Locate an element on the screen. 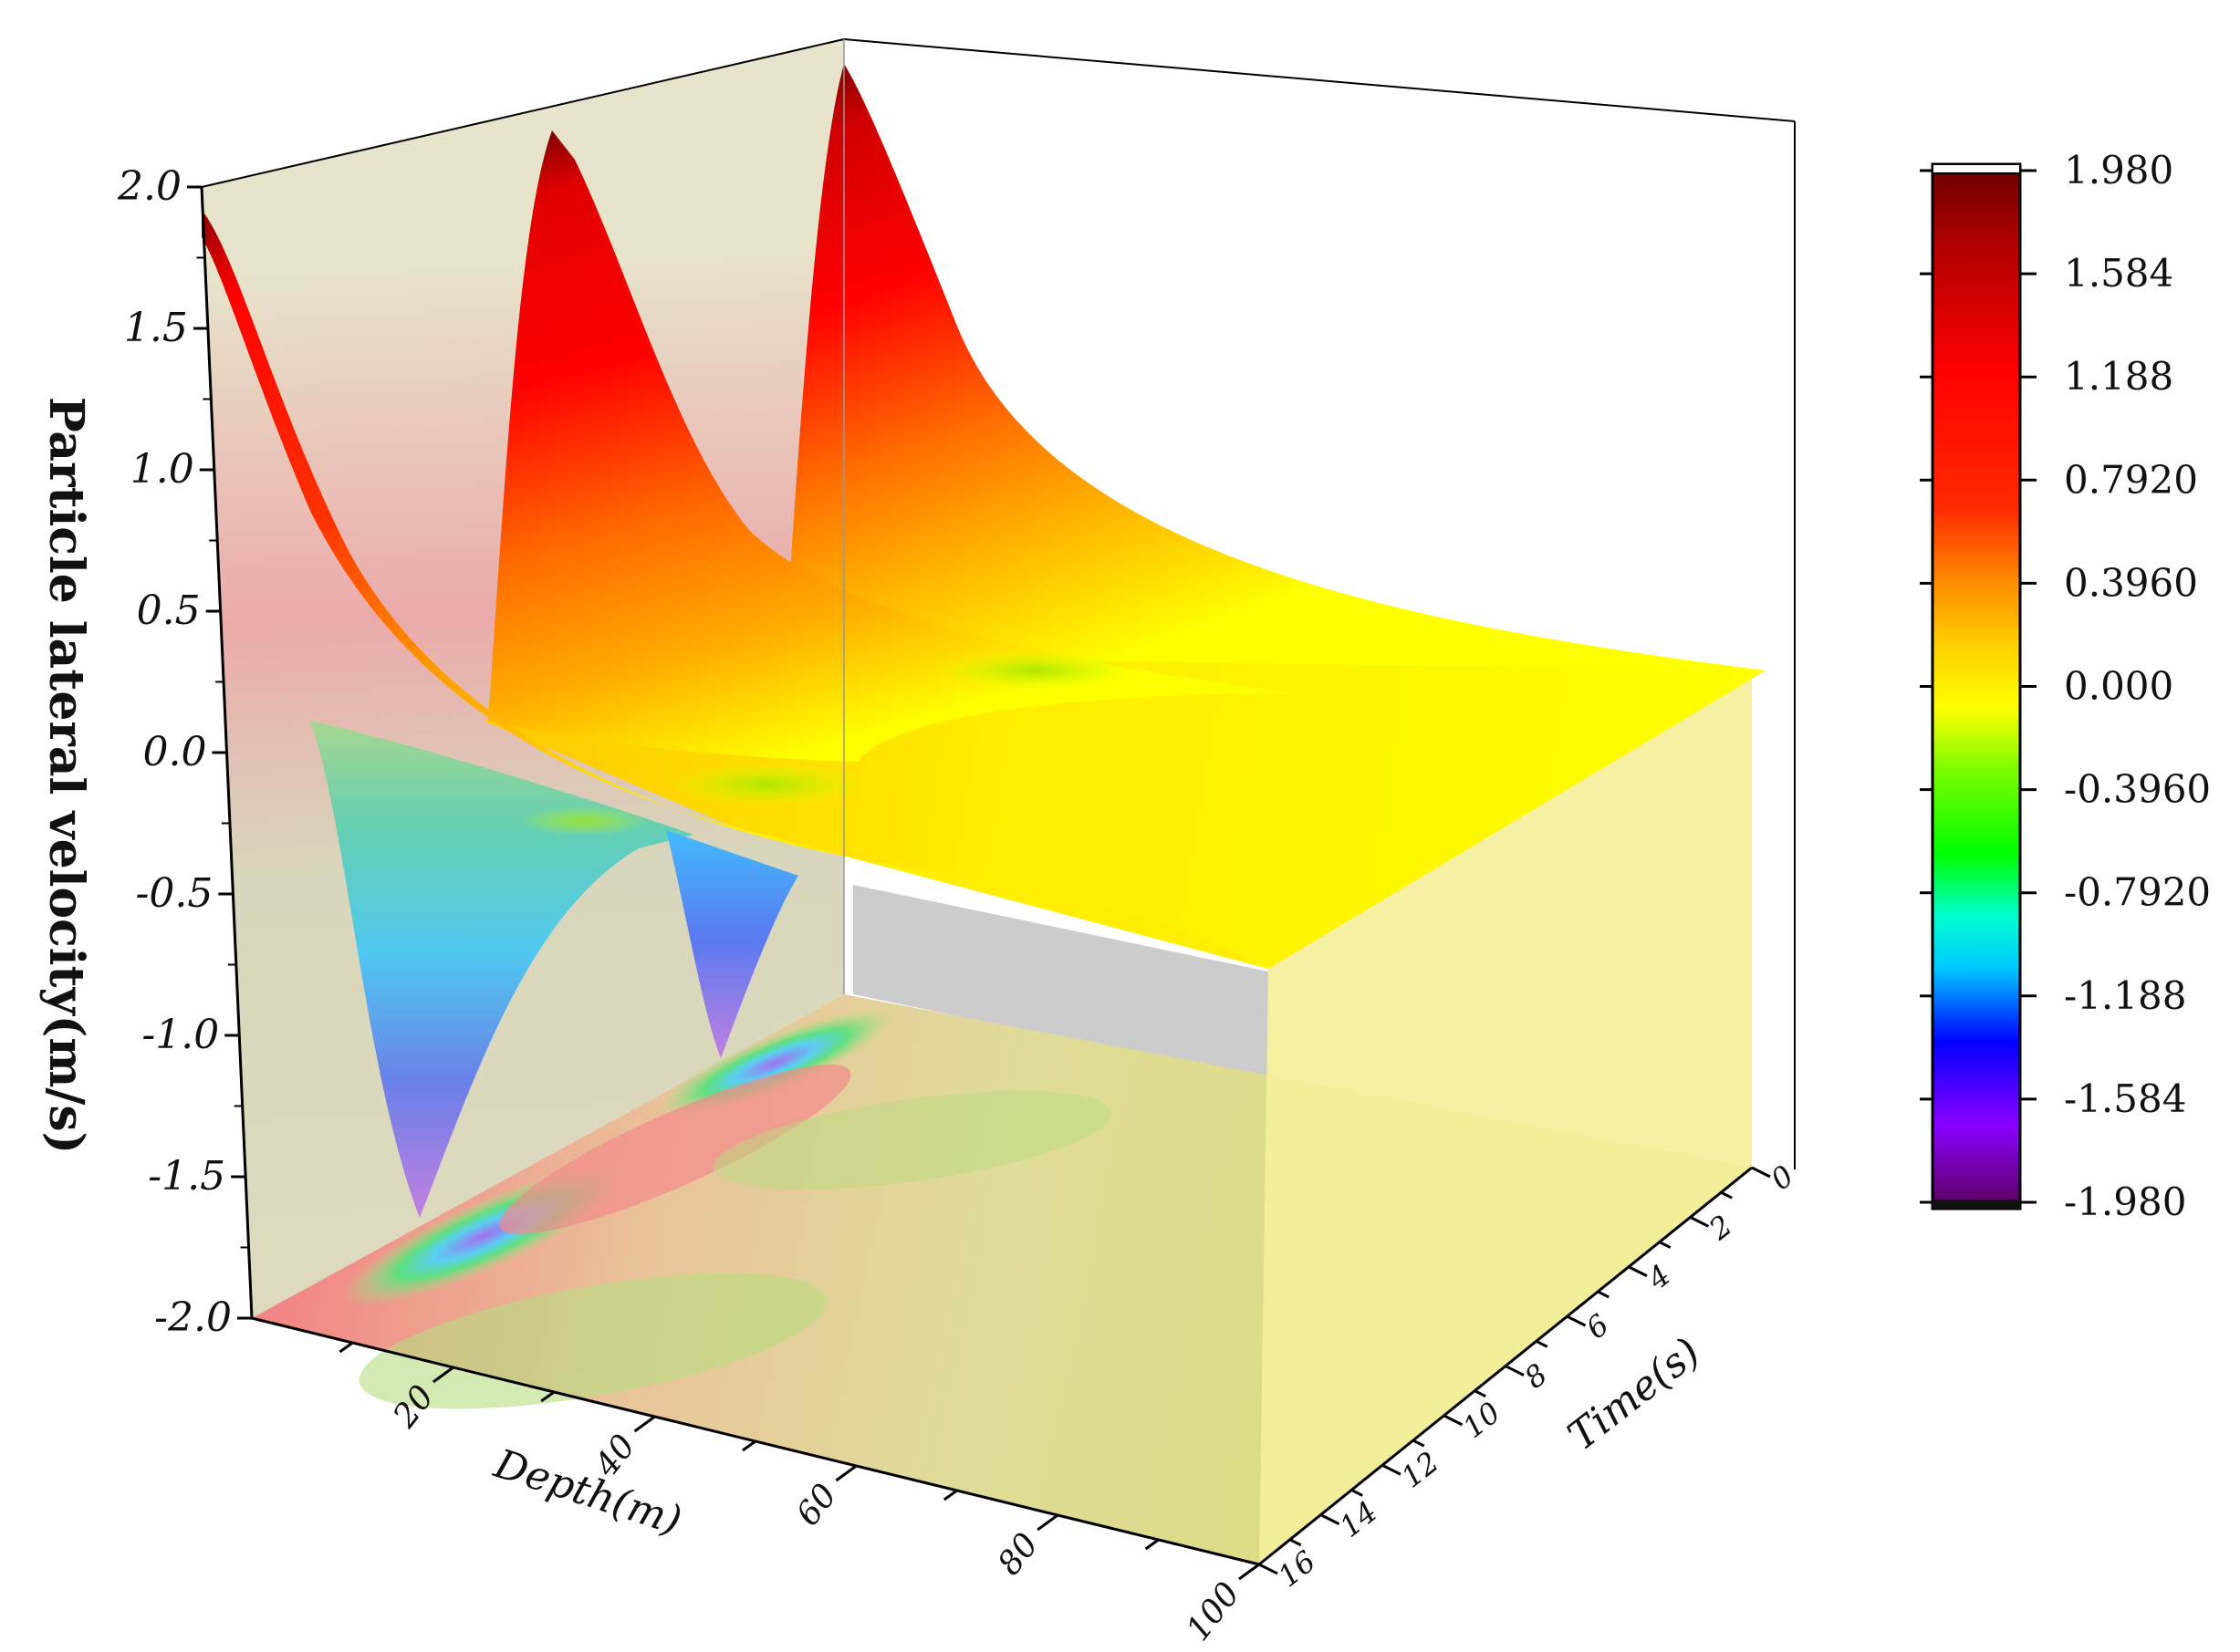  colorbar-tick-label: -1.584 is located at coordinates (2125, 1099).